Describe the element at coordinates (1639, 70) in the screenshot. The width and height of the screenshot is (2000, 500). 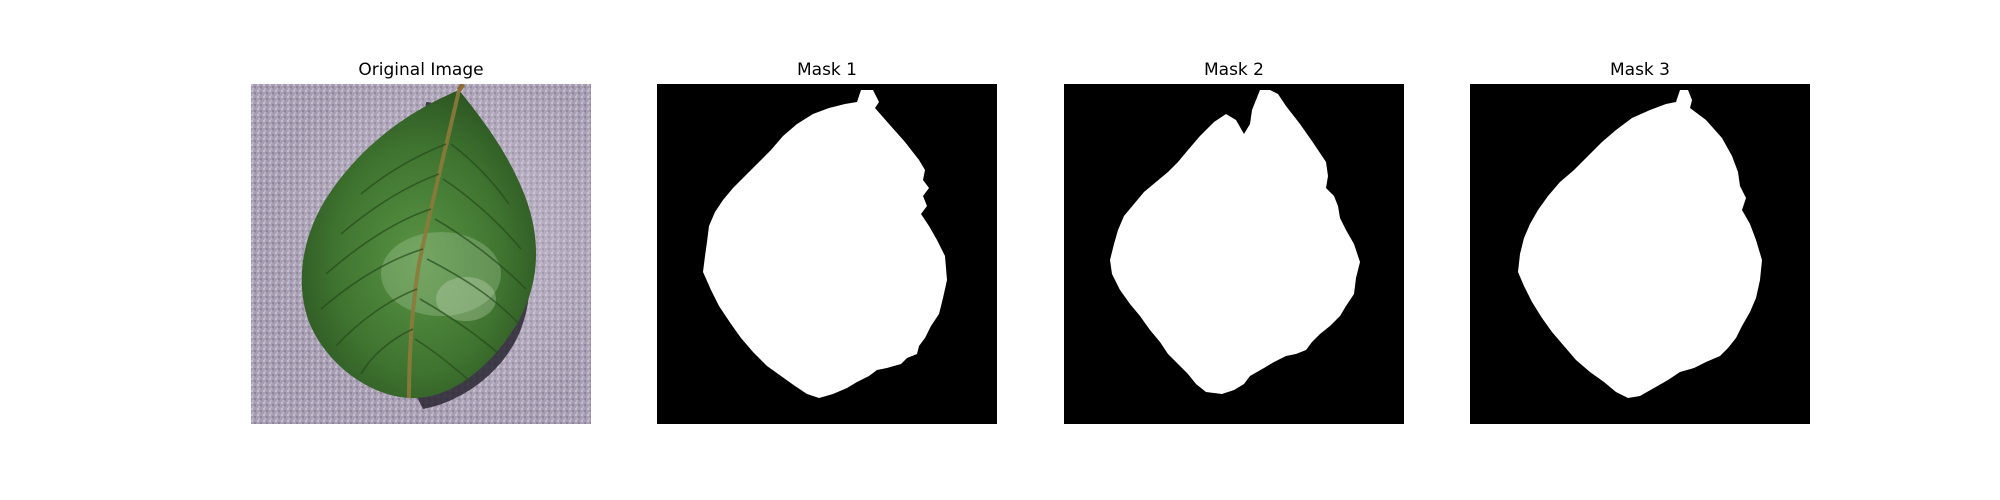
I see `panel-title: Mask 3` at that location.